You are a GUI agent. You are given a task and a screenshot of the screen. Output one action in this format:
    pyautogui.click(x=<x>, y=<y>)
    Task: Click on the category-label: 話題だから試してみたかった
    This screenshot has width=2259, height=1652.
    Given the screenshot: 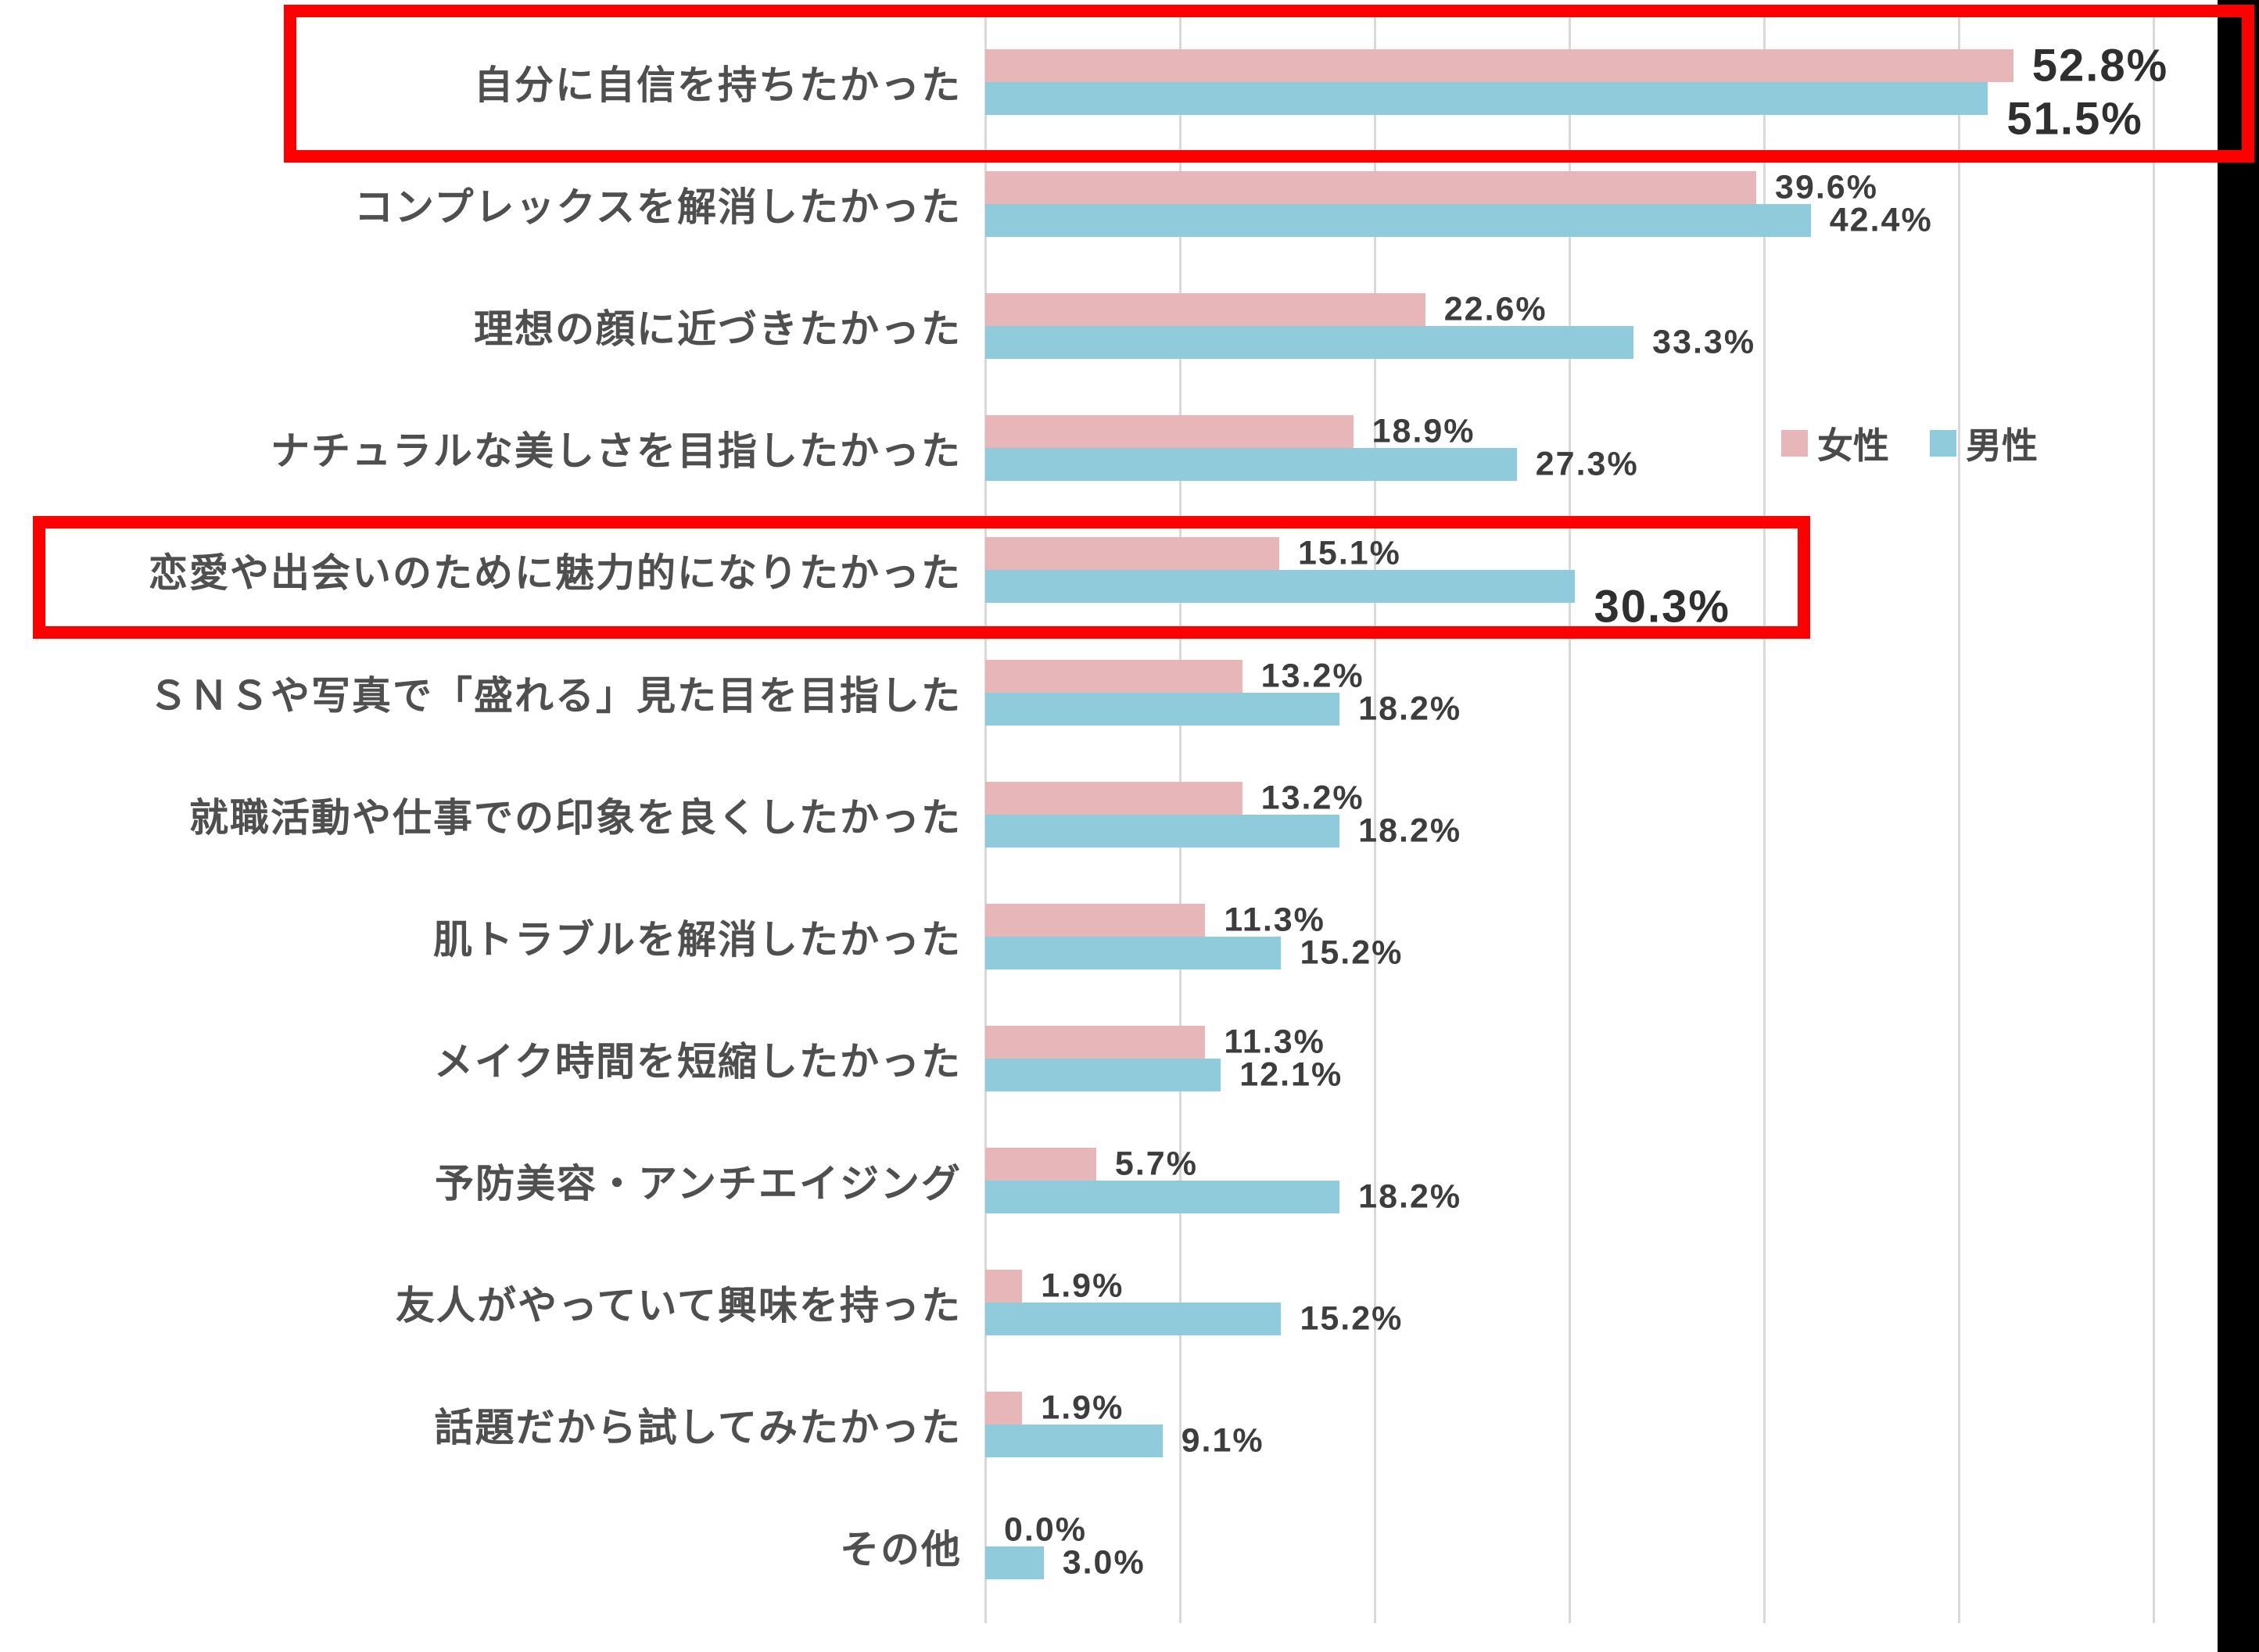 What is the action you would take?
    pyautogui.click(x=698, y=1428)
    